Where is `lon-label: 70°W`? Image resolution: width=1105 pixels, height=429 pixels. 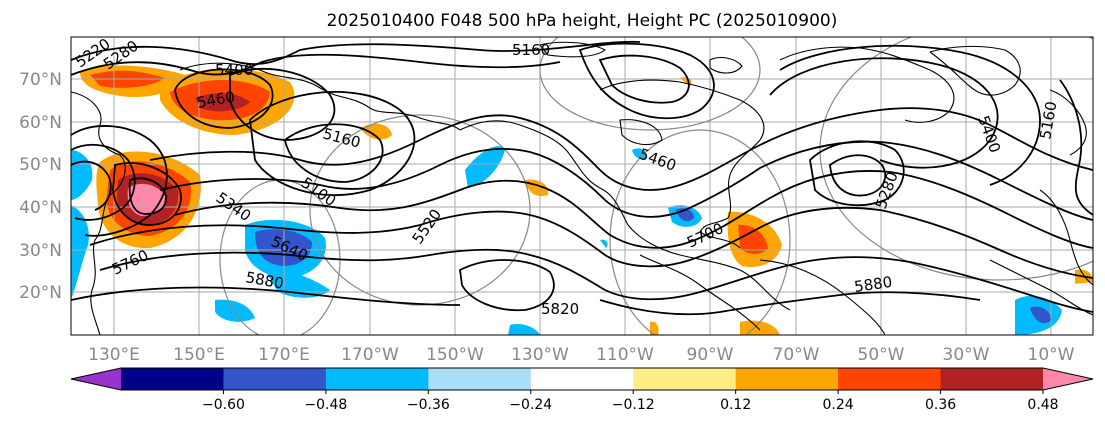 lon-label: 70°W is located at coordinates (796, 355).